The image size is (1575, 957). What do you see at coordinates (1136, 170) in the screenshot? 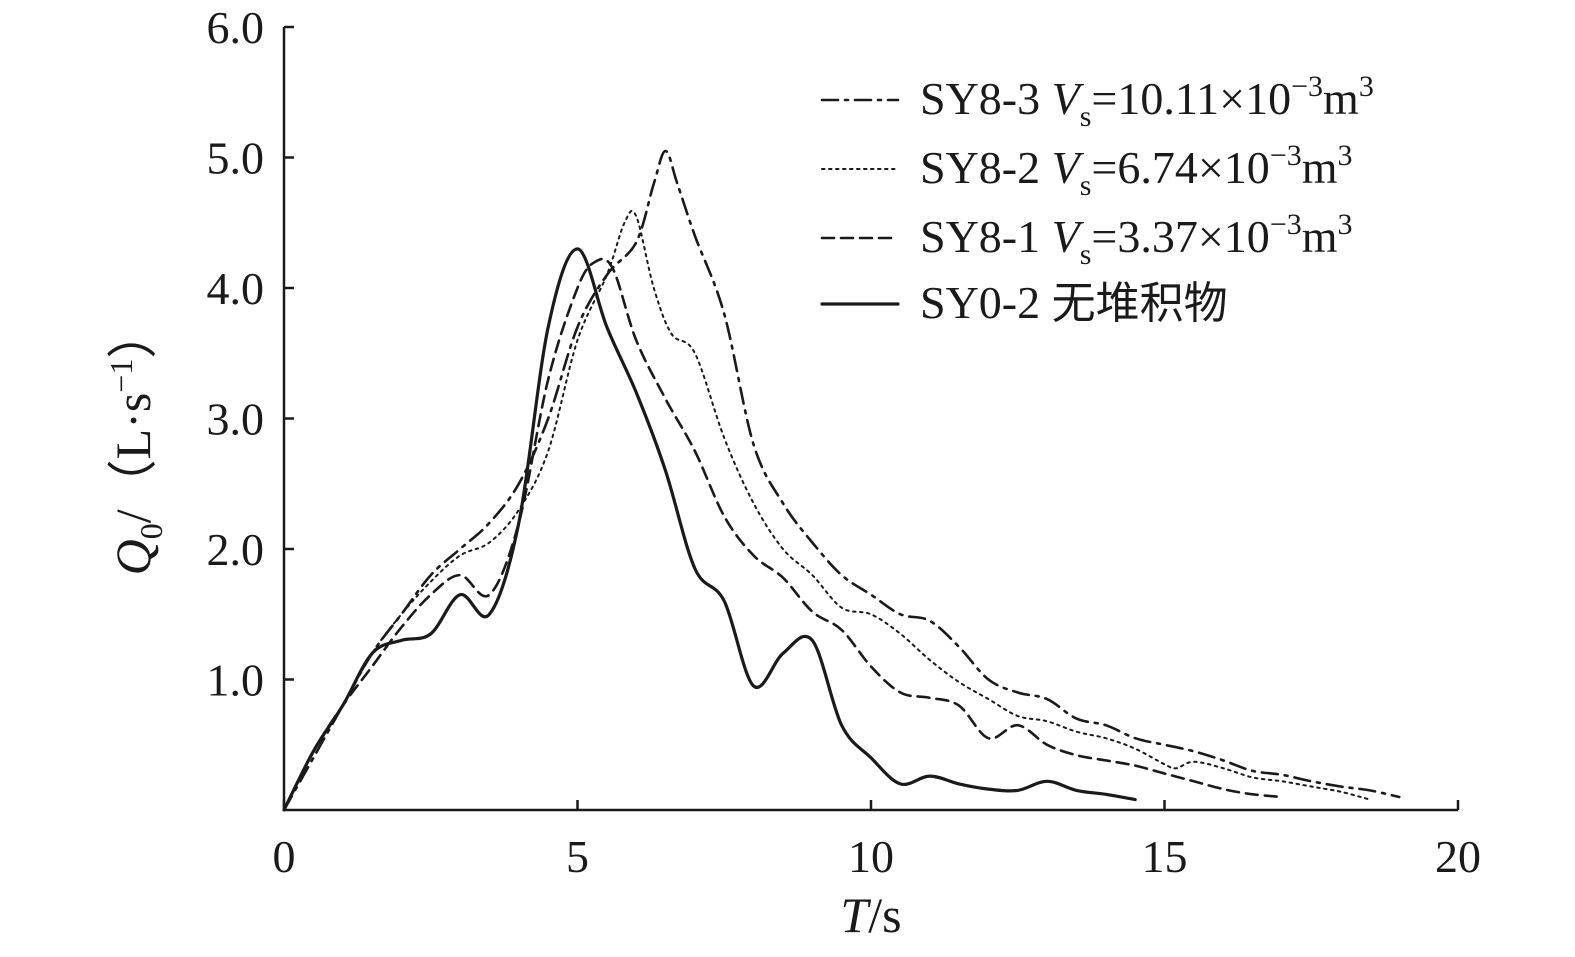
I see `legend-label: SY8-2 Vs=6.74×10−3m3` at bounding box center [1136, 170].